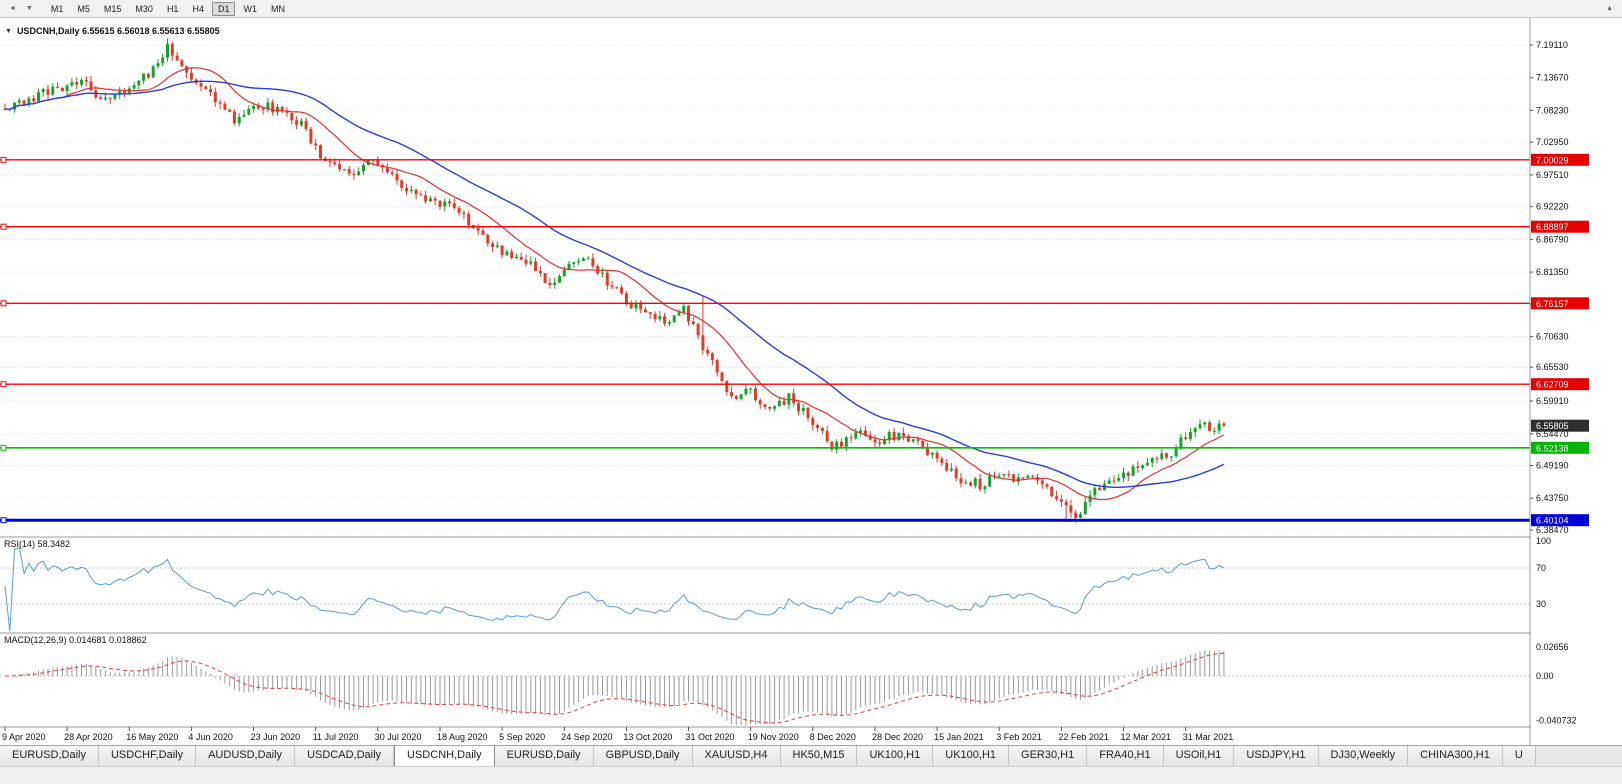 Image resolution: width=1622 pixels, height=784 pixels. Describe the element at coordinates (1552, 207) in the screenshot. I see `svg-text: 6.92220` at that location.